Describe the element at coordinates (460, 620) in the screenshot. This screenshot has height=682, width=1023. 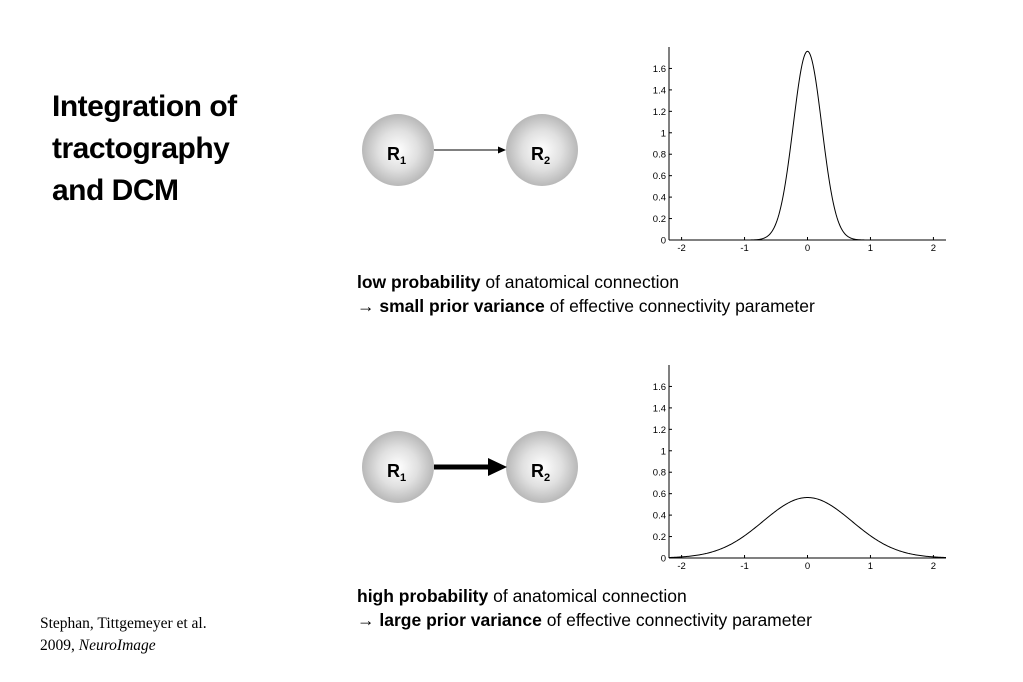
I see `caption-bold-text: large prior variance` at that location.